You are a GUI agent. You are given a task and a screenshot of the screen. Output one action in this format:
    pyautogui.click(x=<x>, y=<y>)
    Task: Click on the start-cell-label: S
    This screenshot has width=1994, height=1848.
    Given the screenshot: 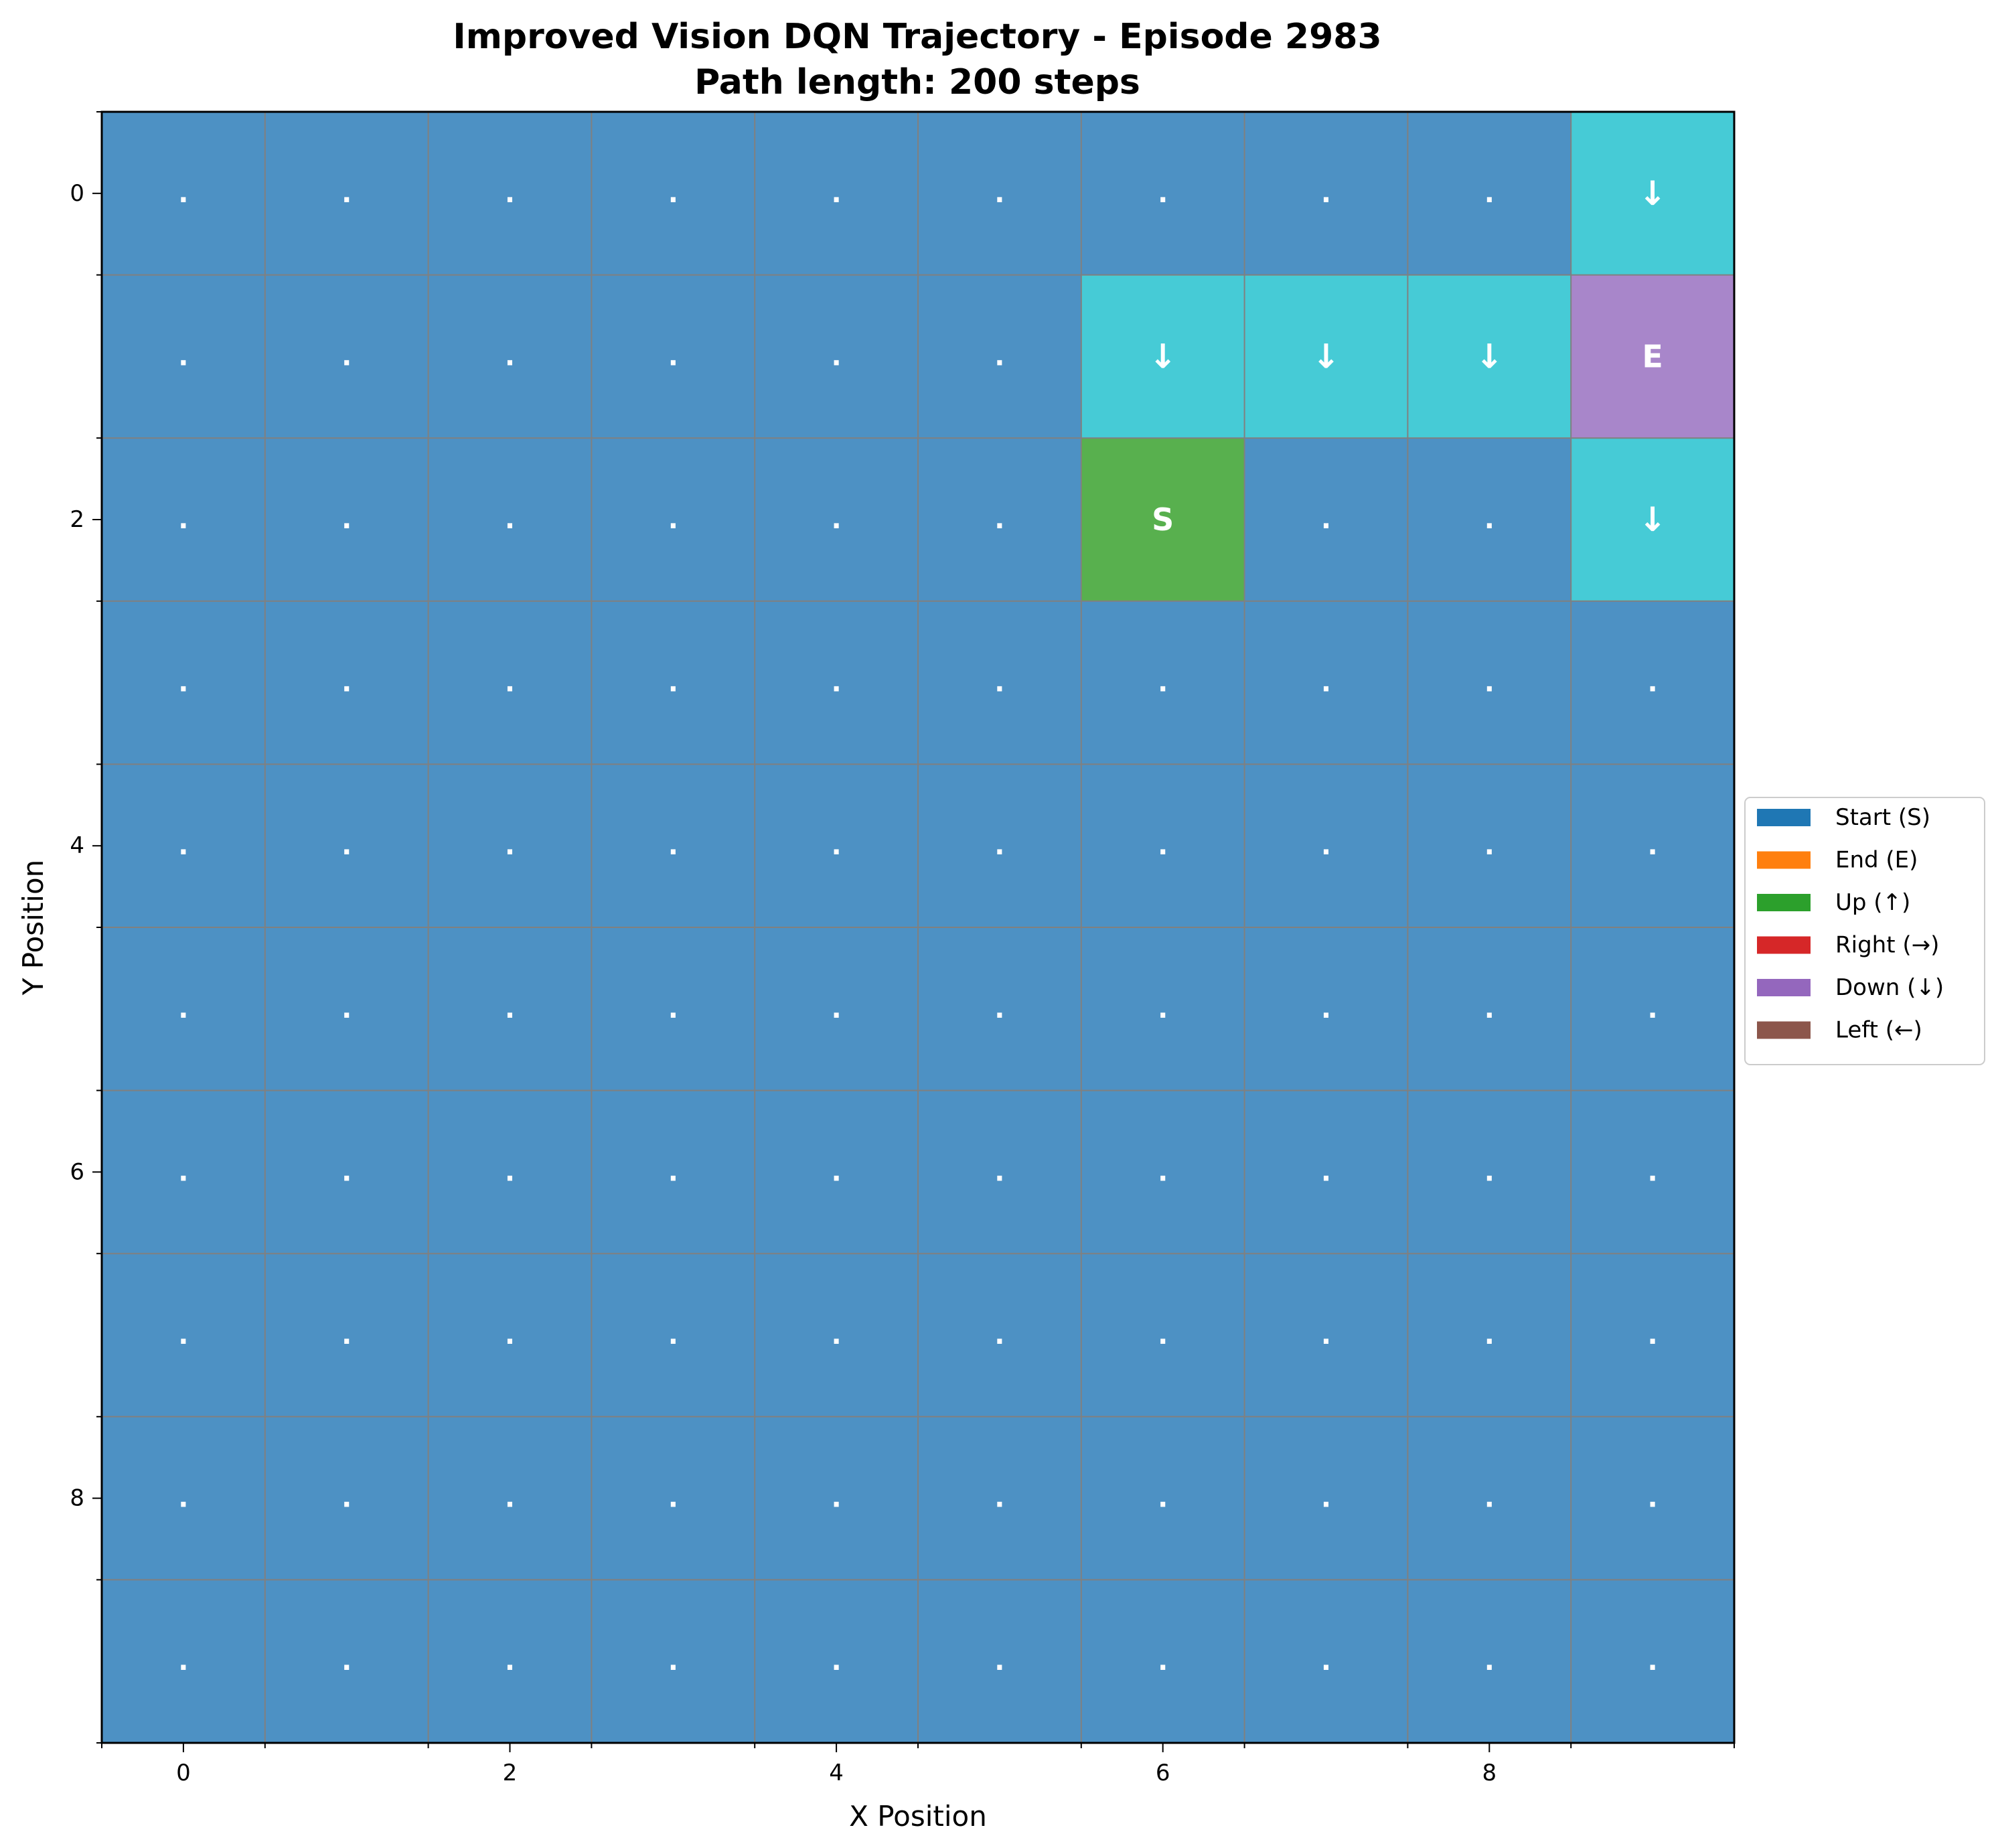 What is the action you would take?
    pyautogui.click(x=1163, y=520)
    